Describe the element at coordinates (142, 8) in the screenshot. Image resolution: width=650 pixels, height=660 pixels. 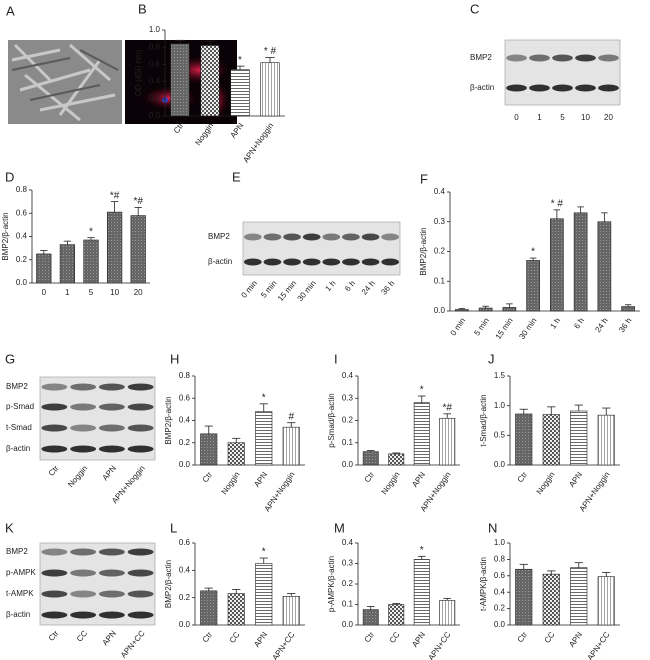
I see `panel-letter: B` at that location.